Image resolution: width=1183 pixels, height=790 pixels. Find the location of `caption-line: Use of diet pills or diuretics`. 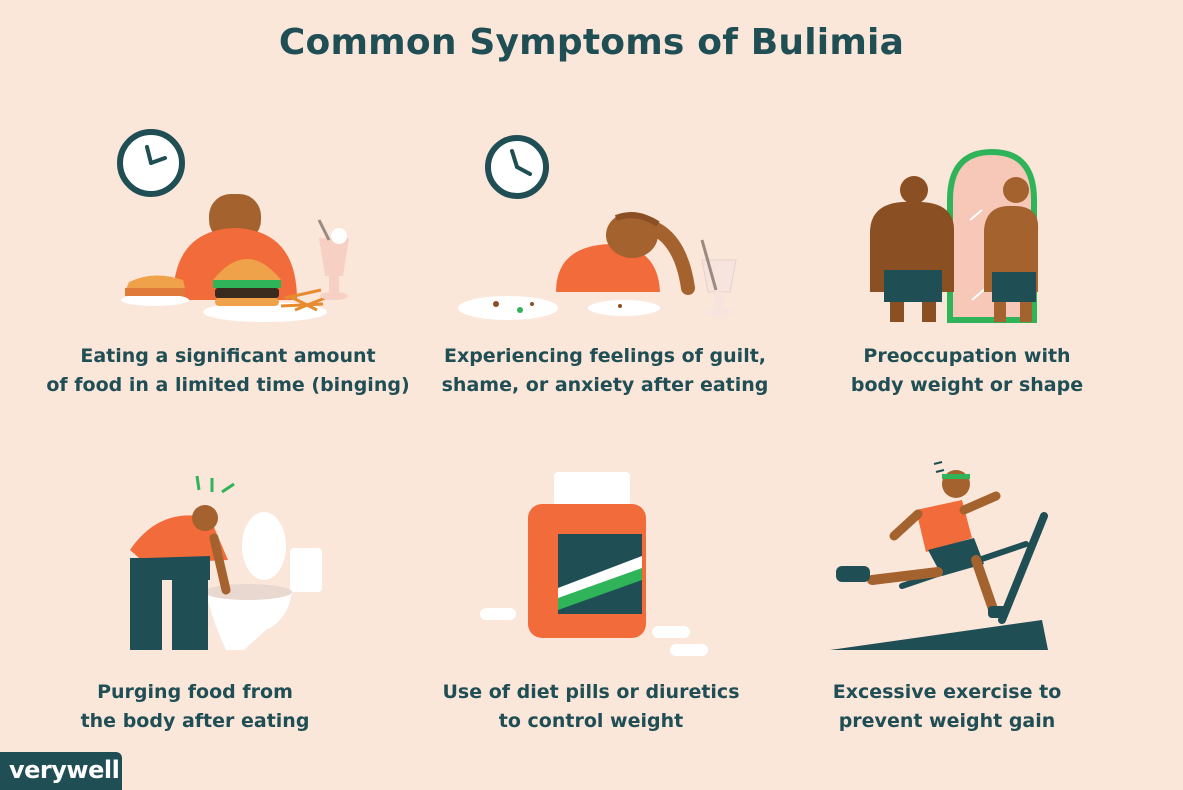

caption-line: Use of diet pills or diuretics is located at coordinates (591, 692).